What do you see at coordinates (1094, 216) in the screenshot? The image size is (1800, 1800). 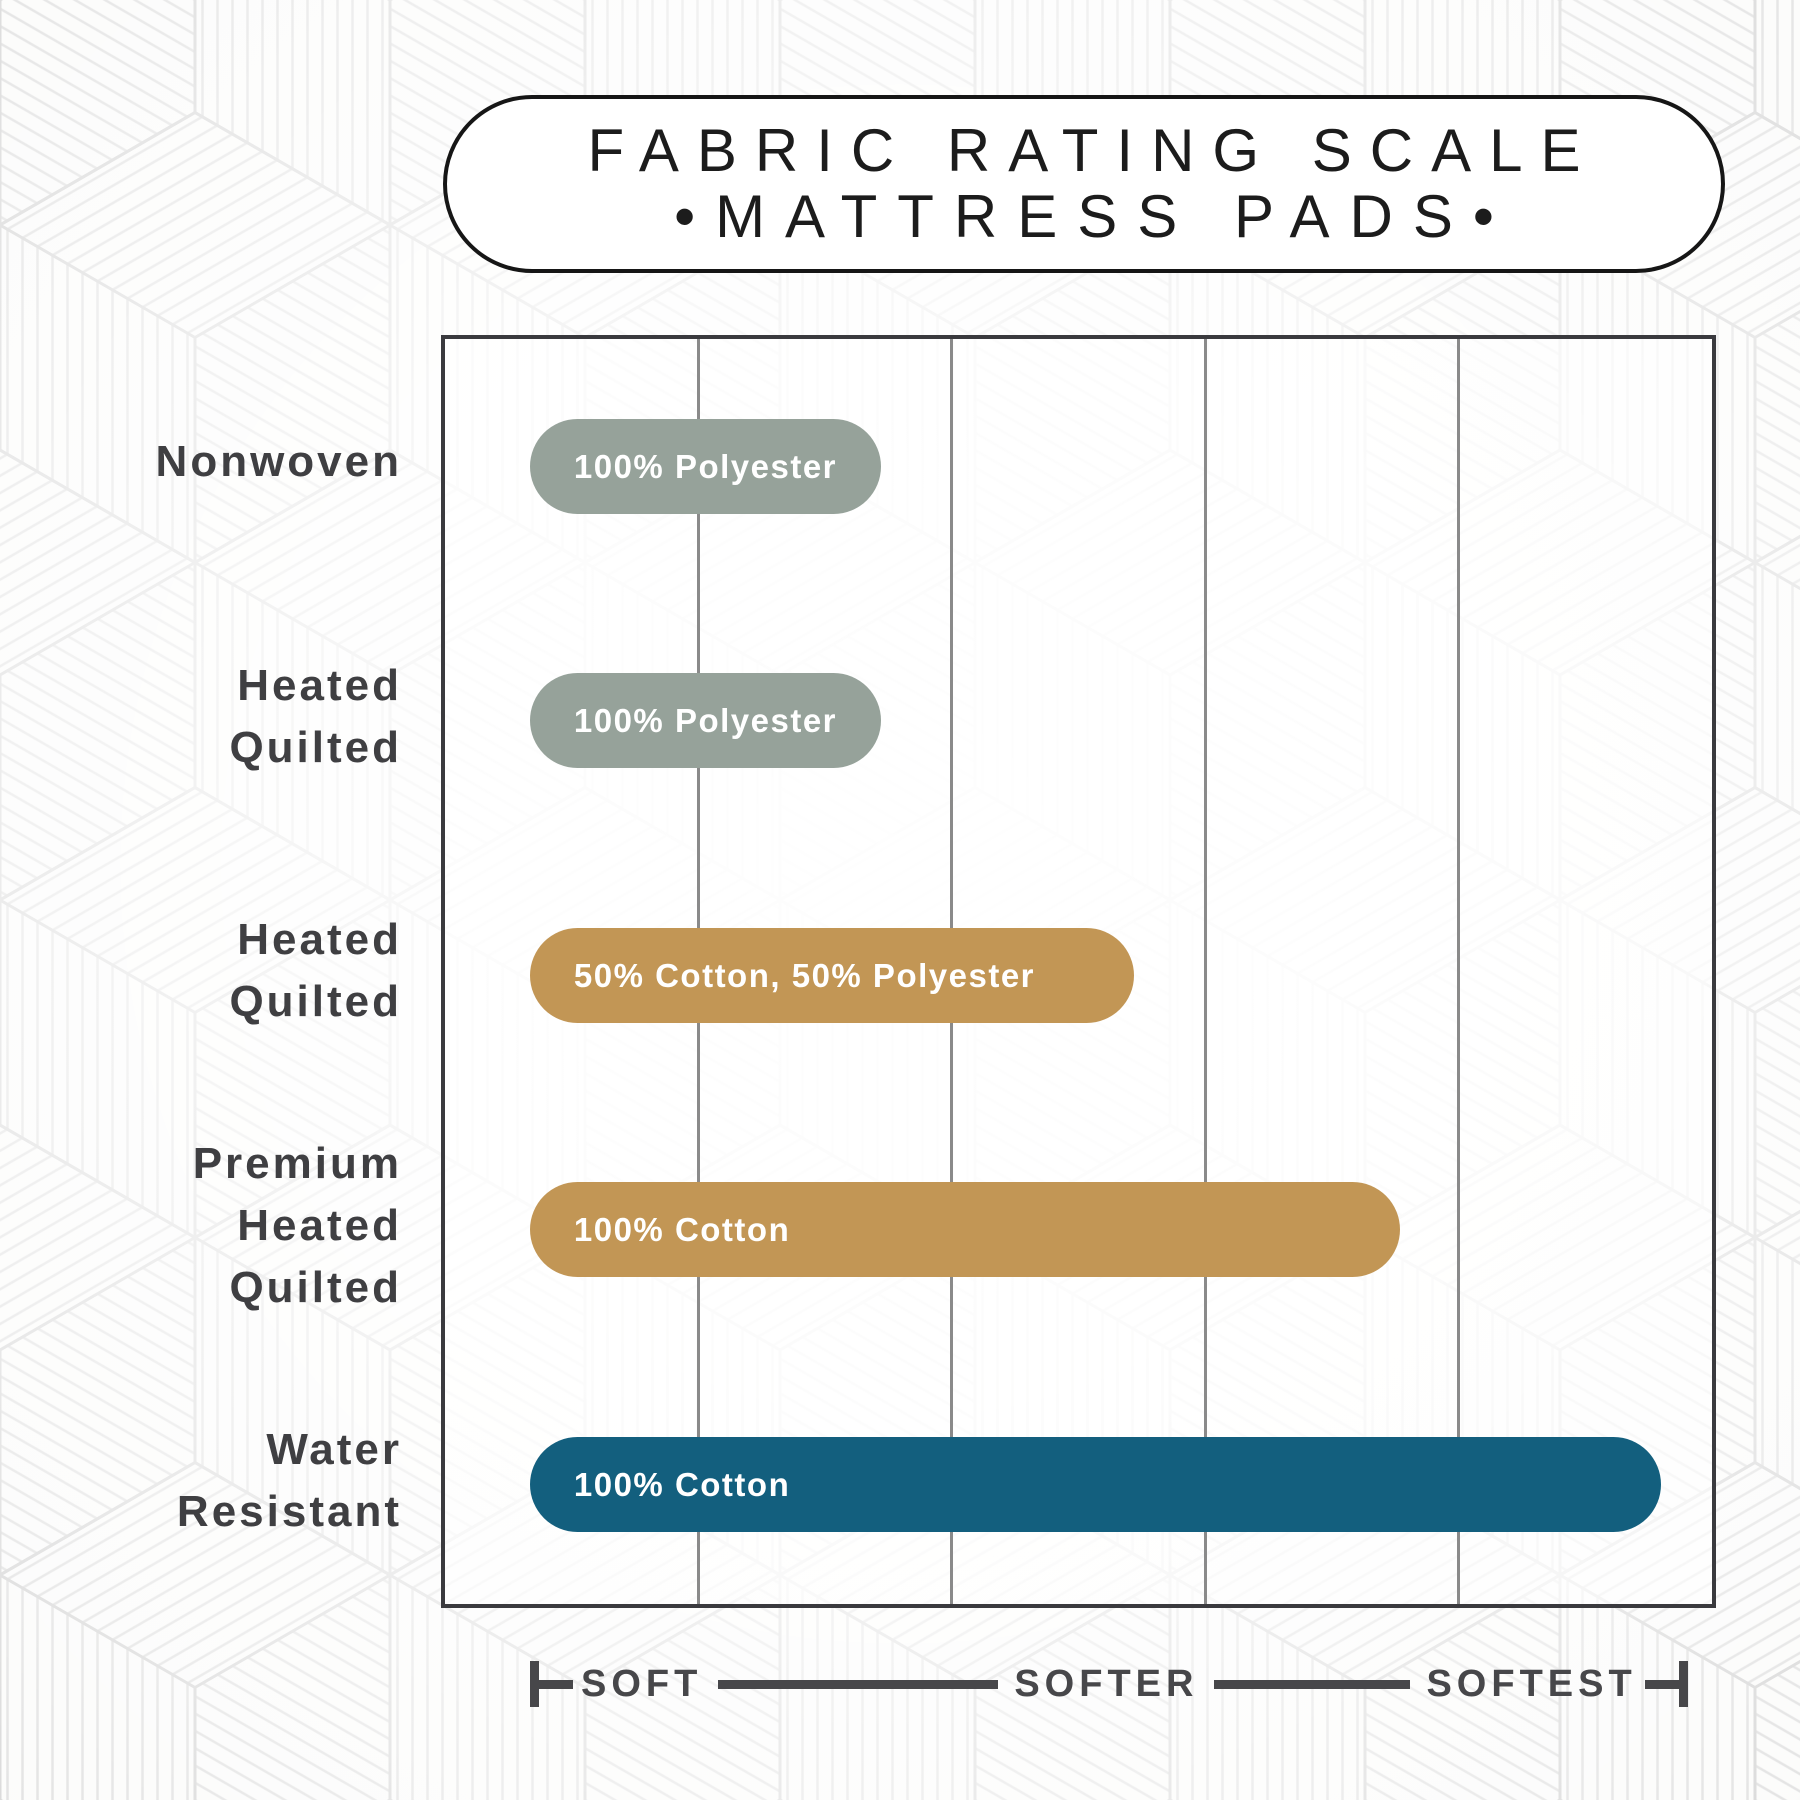 I see `title-line-2: •MATTRESS PADS•` at bounding box center [1094, 216].